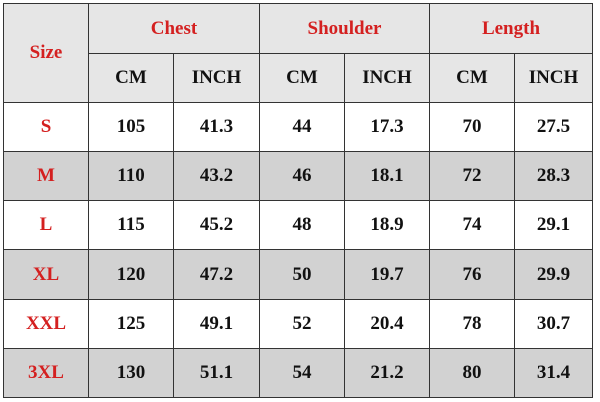  I want to click on measurement-cell: 125, so click(131, 323).